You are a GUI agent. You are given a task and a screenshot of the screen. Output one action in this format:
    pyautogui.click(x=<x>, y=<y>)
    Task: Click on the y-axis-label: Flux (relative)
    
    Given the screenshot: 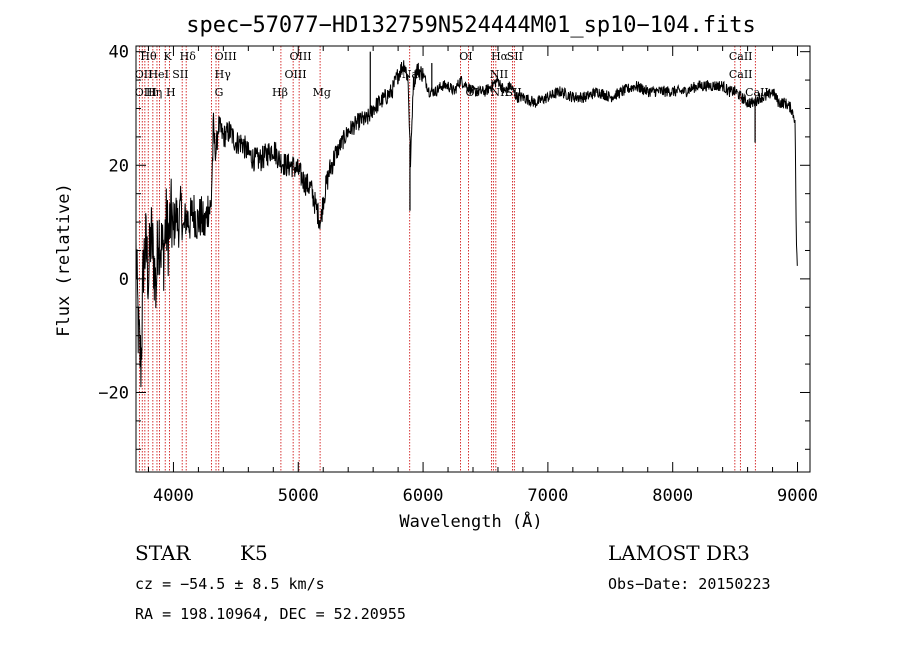 What is the action you would take?
    pyautogui.click(x=64, y=260)
    